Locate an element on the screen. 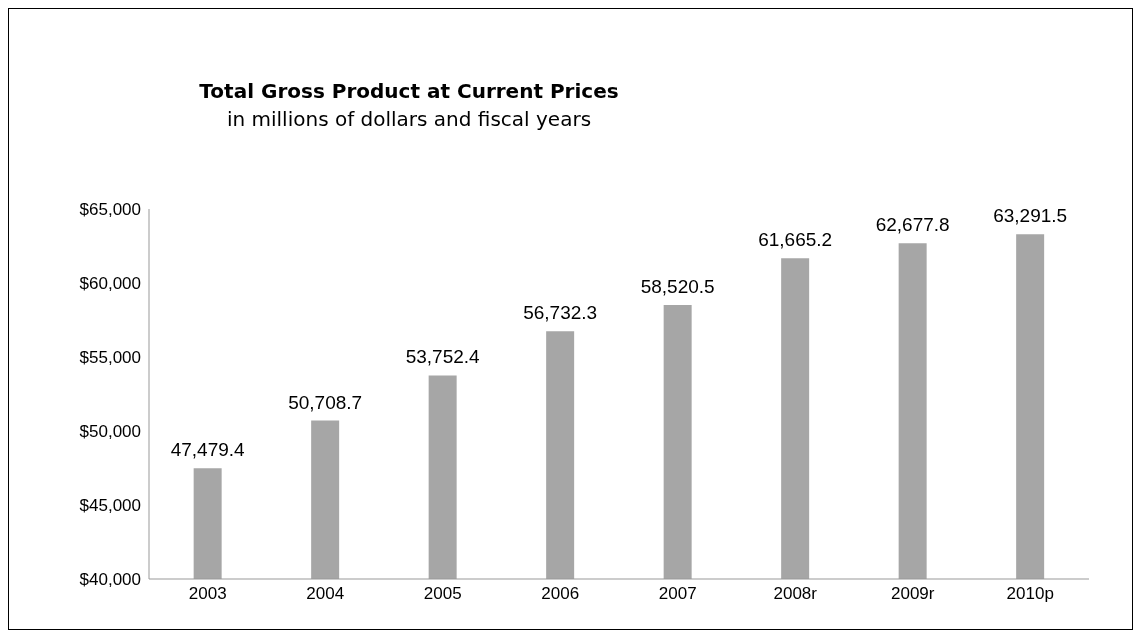  y-tick-label: $50,000 is located at coordinates (110, 432).